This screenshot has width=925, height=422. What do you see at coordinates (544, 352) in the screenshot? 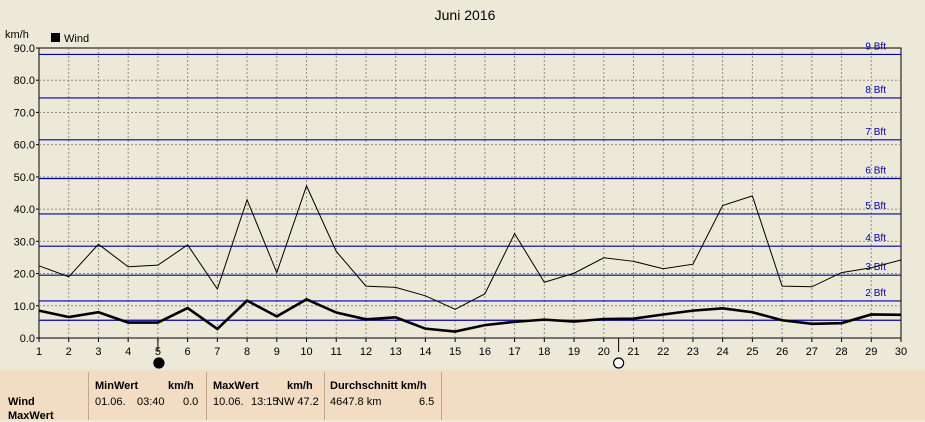
I see `x-tick-label: 18` at bounding box center [544, 352].